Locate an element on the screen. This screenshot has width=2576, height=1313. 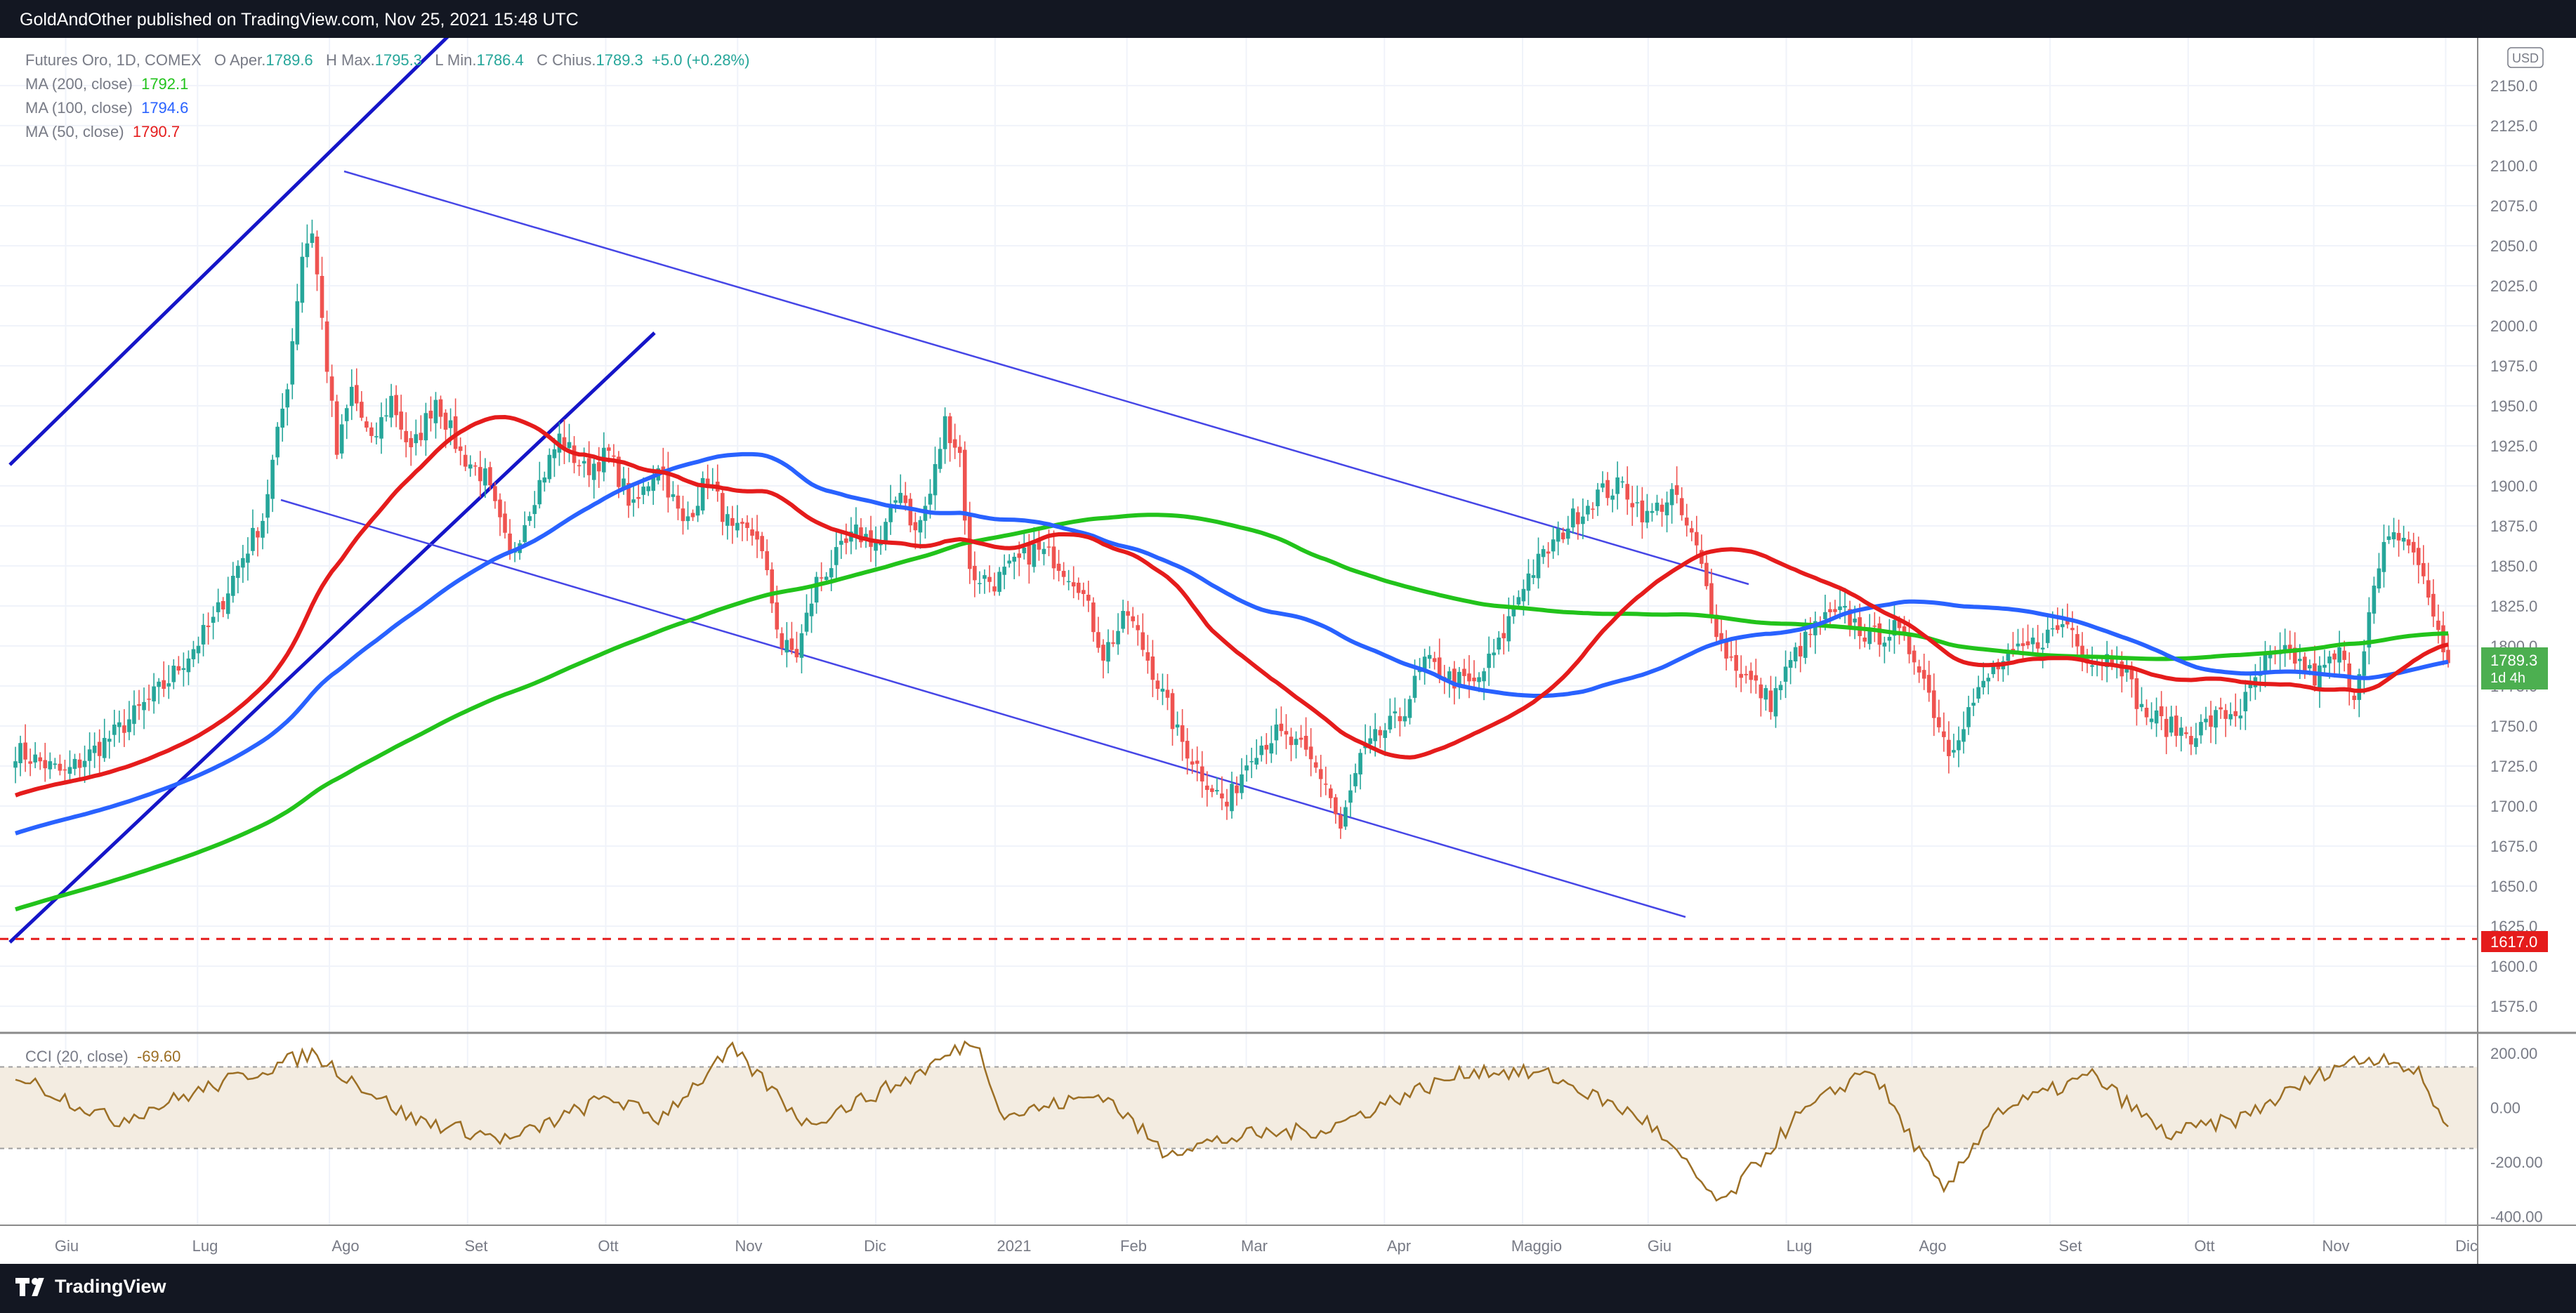
cci-legend: CCI (20, close) -69.60 is located at coordinates (102, 1057).